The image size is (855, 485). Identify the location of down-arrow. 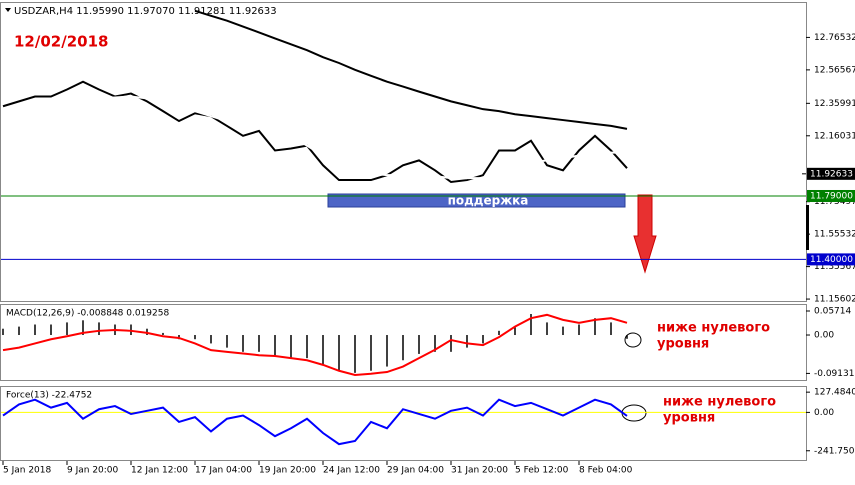
(645, 234).